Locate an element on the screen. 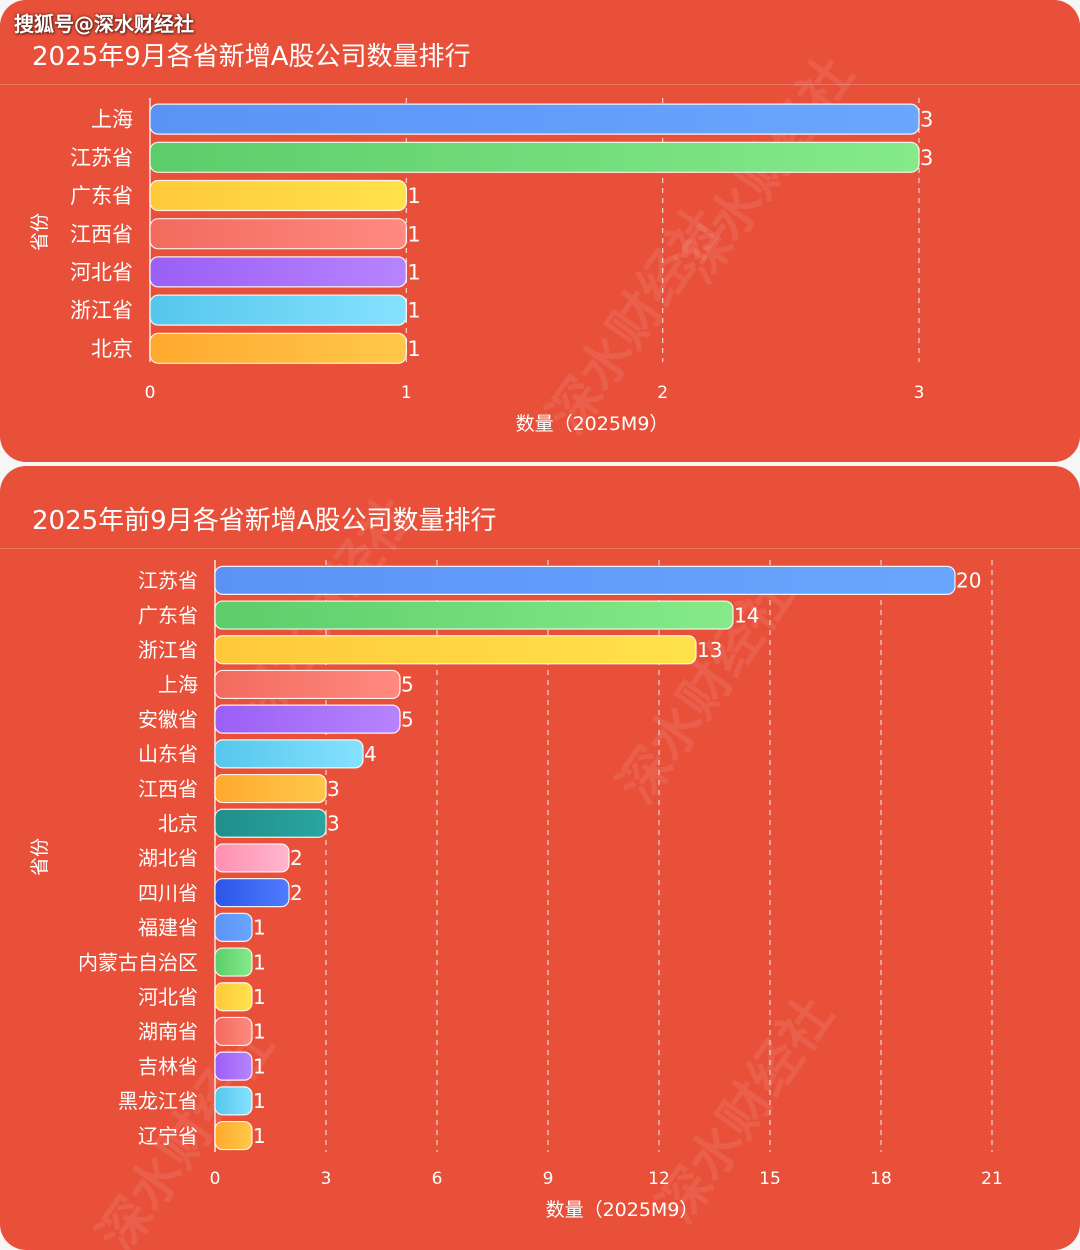  category-label: 安徽省 is located at coordinates (168, 719).